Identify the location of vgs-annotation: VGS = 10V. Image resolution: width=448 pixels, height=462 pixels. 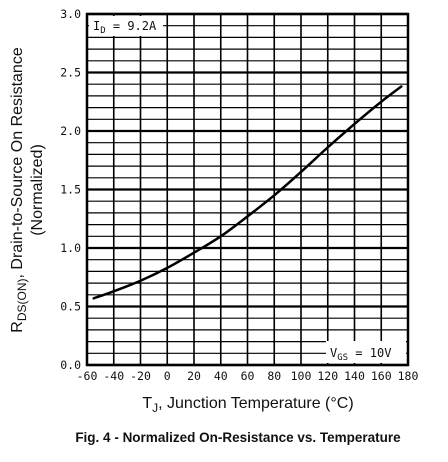
(360, 354).